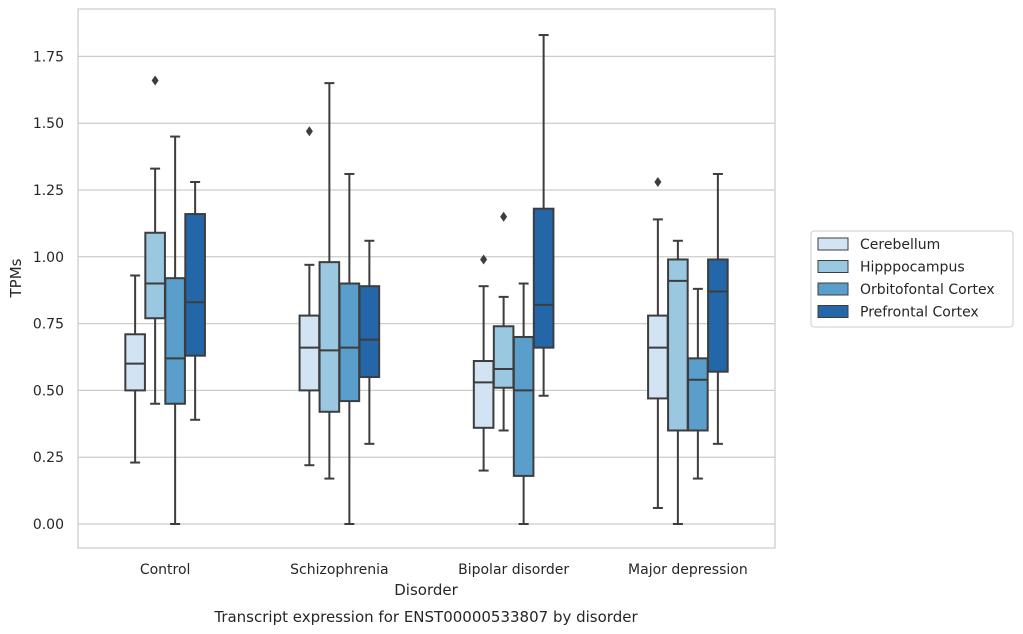 Image resolution: width=1023 pixels, height=634 pixels. What do you see at coordinates (48, 258) in the screenshot?
I see `y-tick-label: 1.00` at bounding box center [48, 258].